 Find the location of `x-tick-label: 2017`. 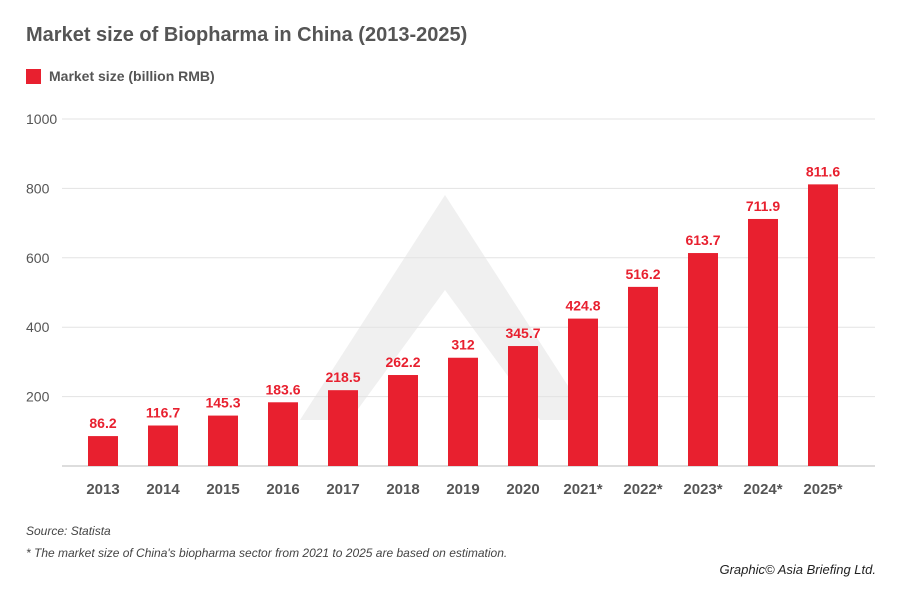

x-tick-label: 2017 is located at coordinates (342, 489).